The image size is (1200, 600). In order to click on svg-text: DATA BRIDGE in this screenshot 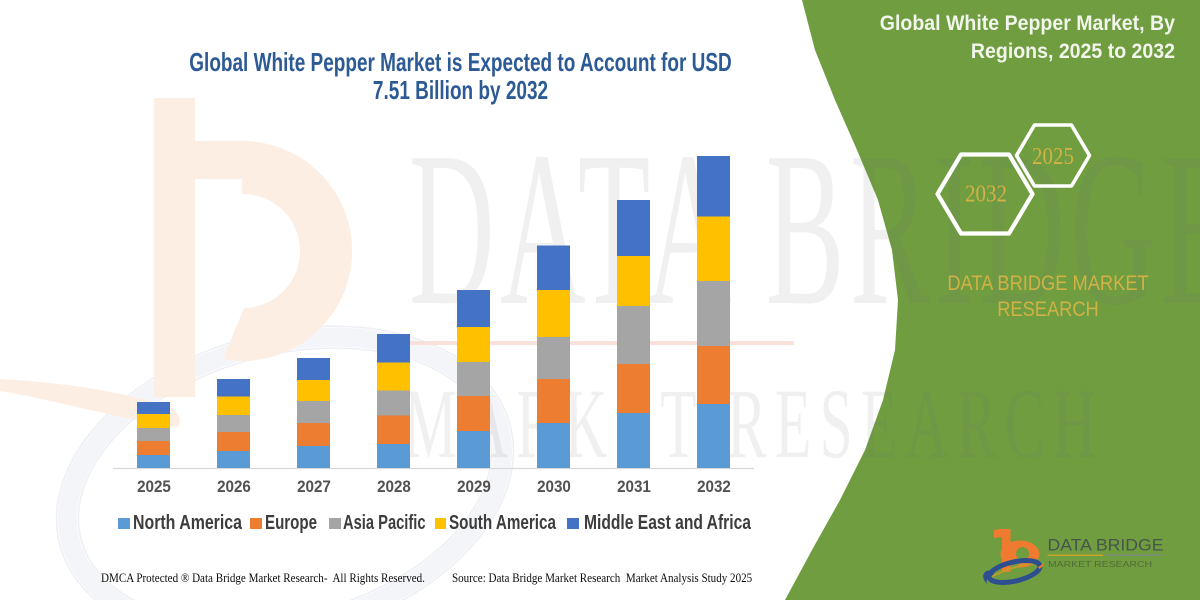, I will do `click(1106, 545)`.